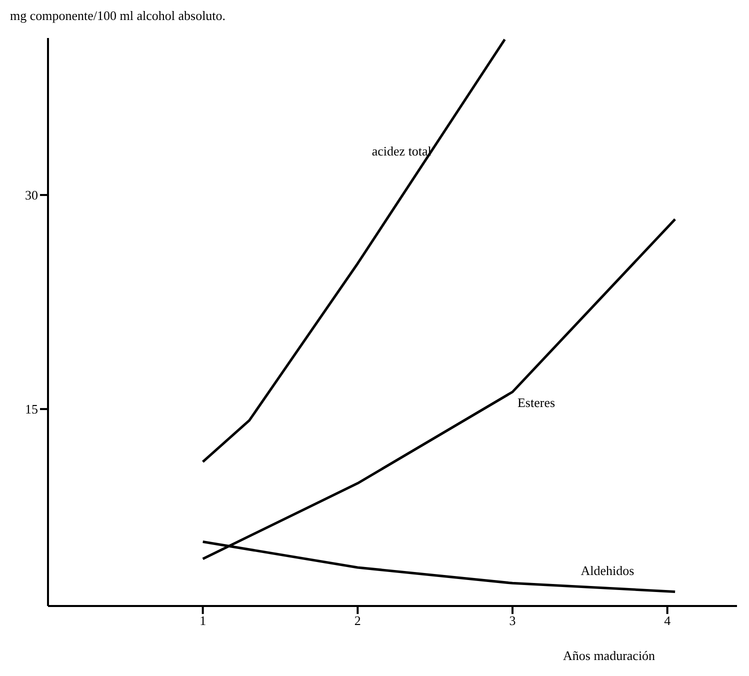 The width and height of the screenshot is (749, 676). I want to click on y-tick-label: 15, so click(31, 409).